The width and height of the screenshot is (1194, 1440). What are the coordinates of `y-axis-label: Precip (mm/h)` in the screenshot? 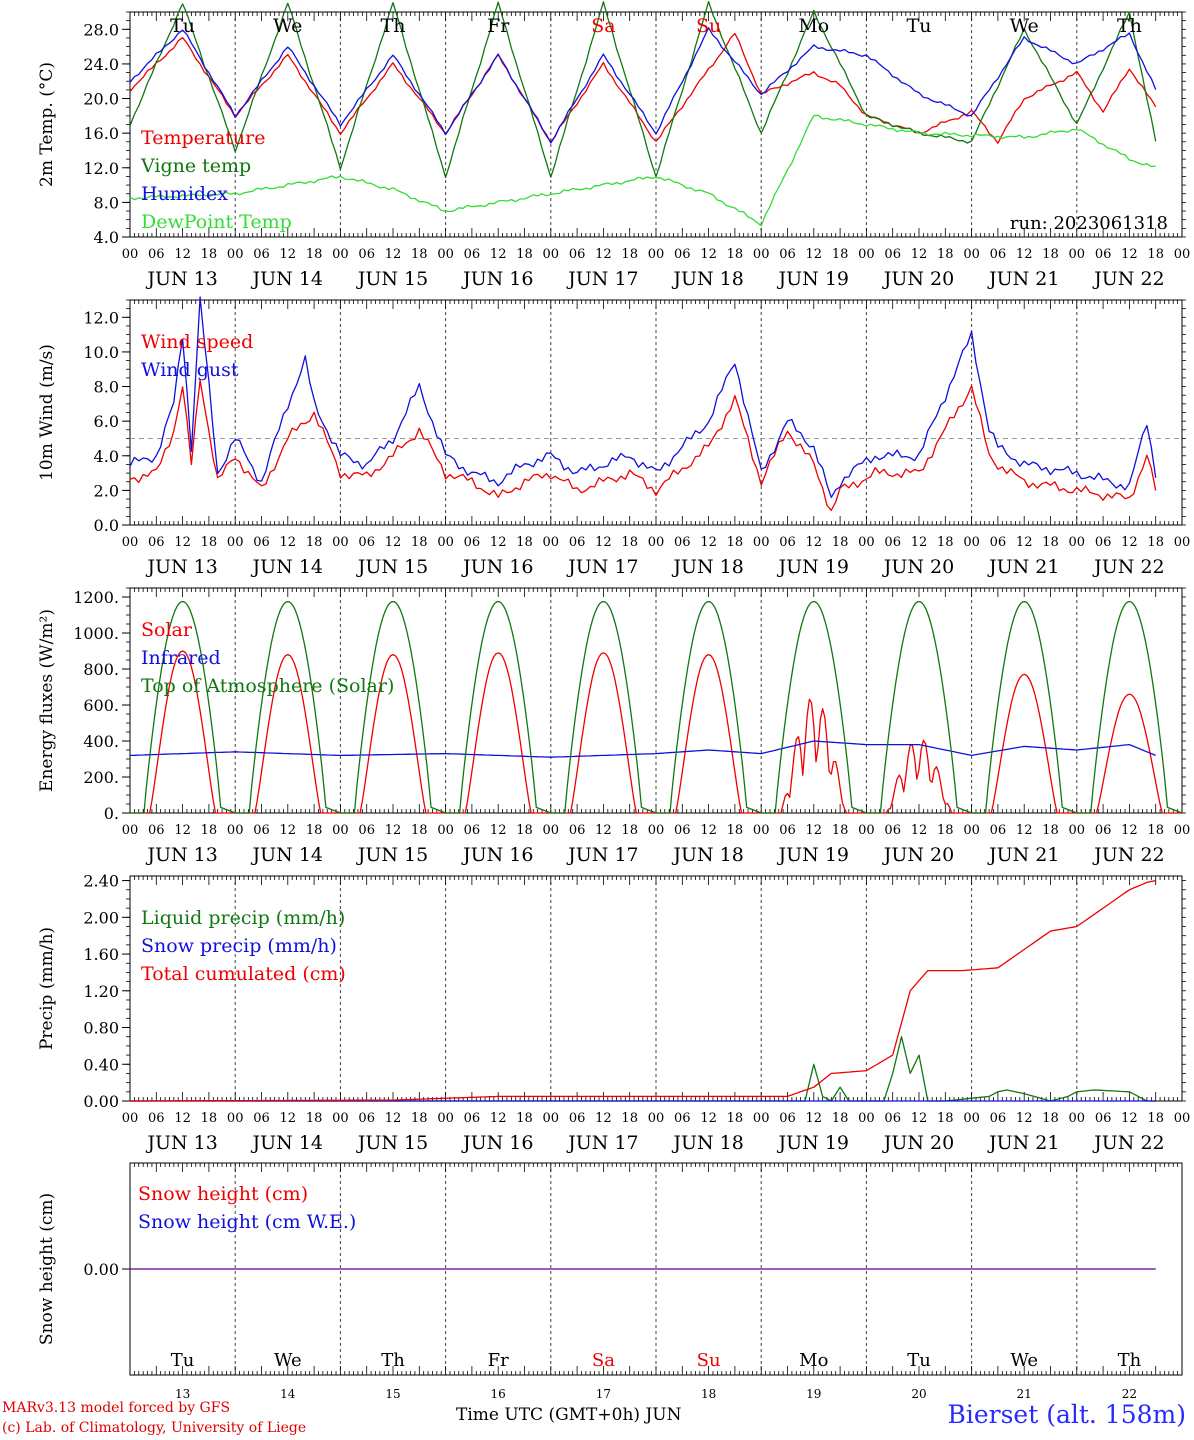 It's located at (47, 988).